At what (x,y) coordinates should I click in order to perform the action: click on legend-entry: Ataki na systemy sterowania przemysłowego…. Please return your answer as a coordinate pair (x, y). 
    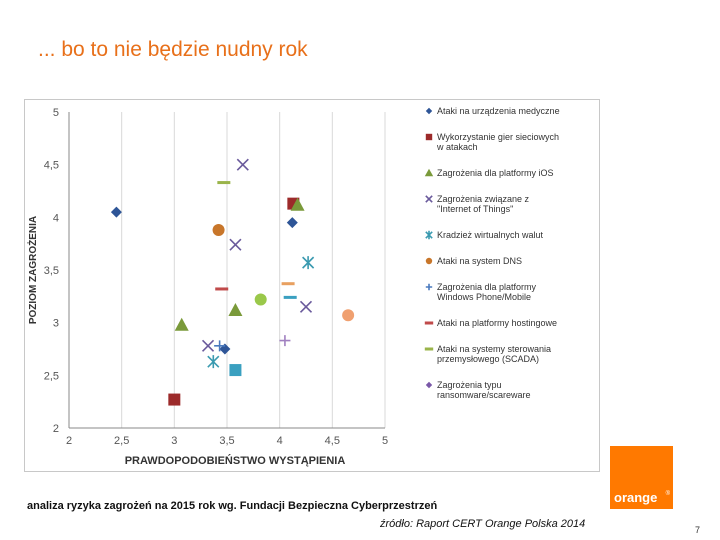
    Looking at the image, I should click on (494, 354).